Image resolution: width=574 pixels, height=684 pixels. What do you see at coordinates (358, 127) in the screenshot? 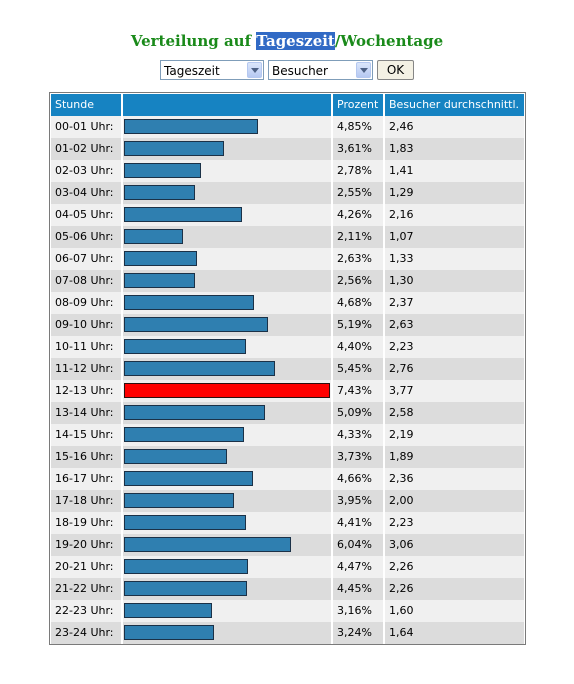
I see `percent-cell: 4,85%` at bounding box center [358, 127].